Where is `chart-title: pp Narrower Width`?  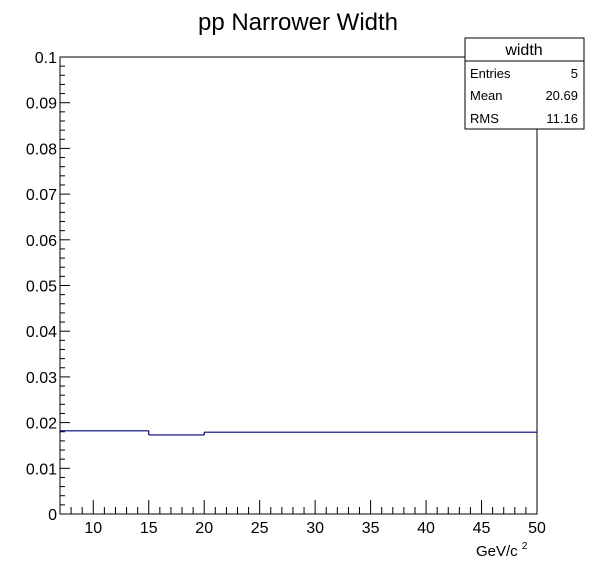 chart-title: pp Narrower Width is located at coordinates (298, 22).